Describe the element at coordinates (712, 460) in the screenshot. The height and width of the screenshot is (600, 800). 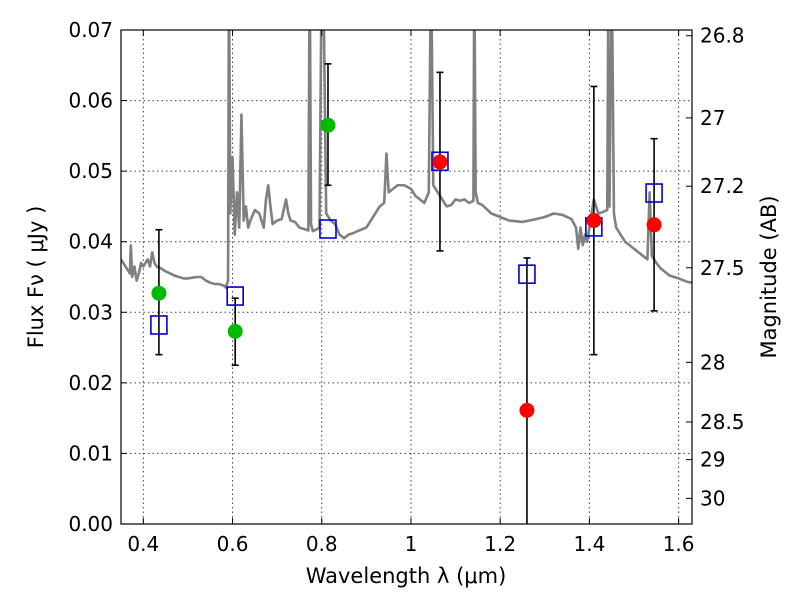
I see `mag-tick-label-6: 29` at that location.